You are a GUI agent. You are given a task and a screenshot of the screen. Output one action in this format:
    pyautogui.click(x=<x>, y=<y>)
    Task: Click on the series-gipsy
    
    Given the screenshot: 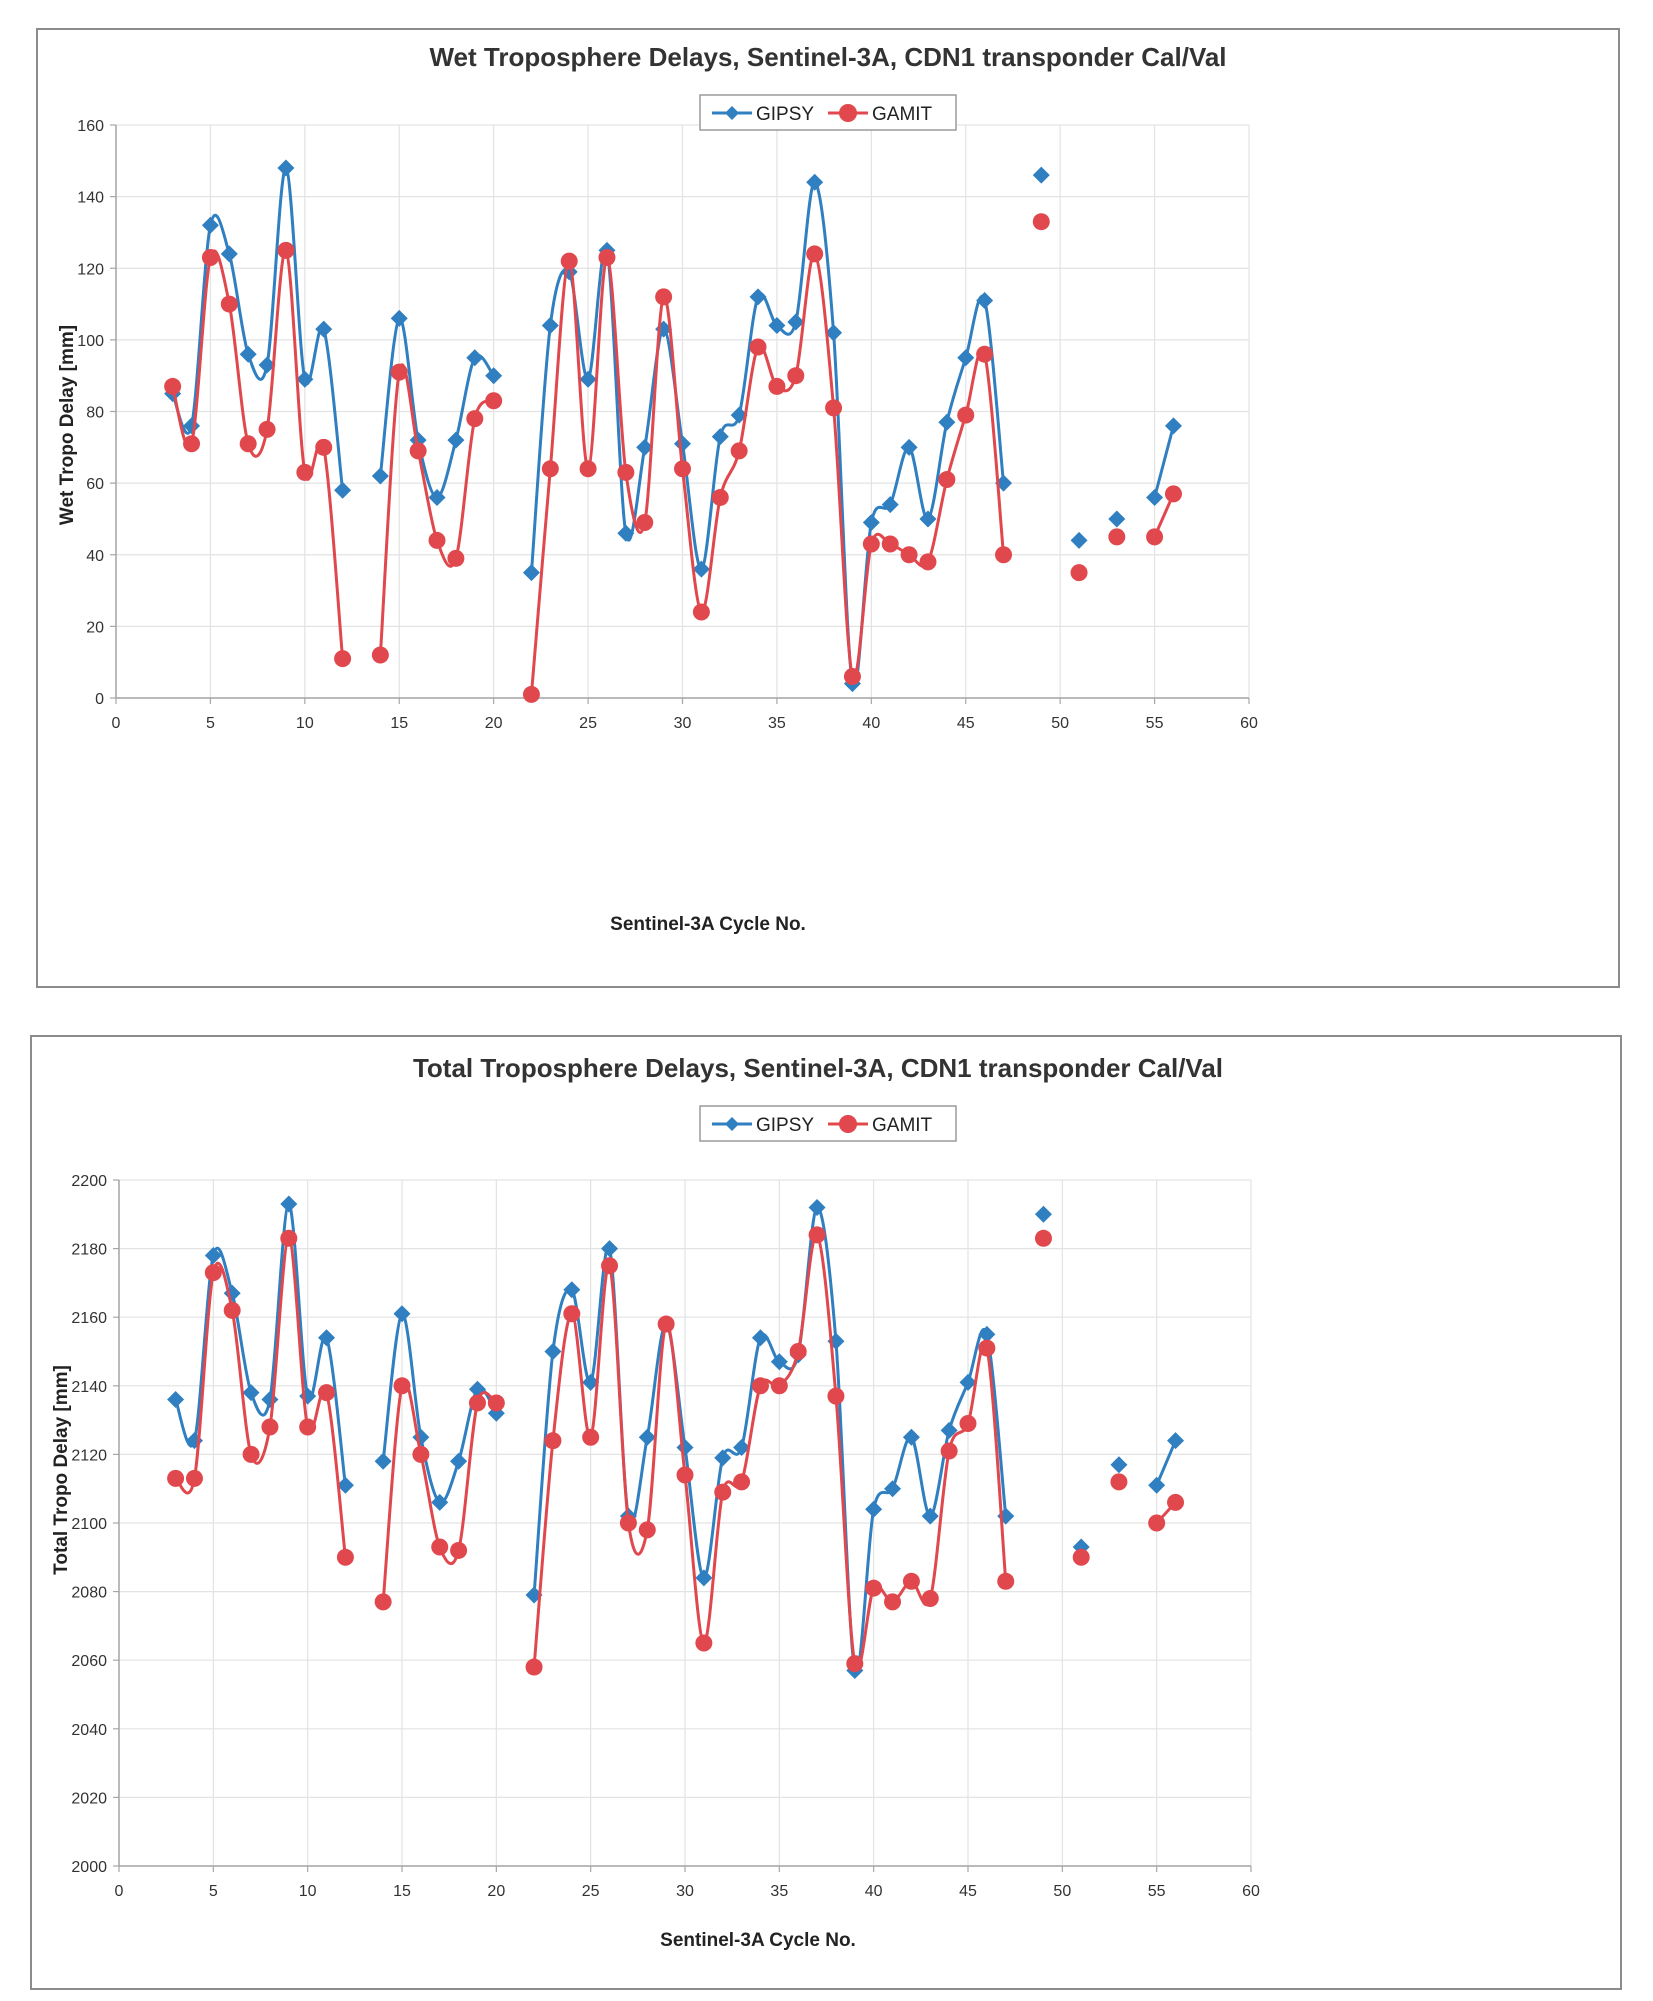 What is the action you would take?
    pyautogui.click(x=676, y=1437)
    